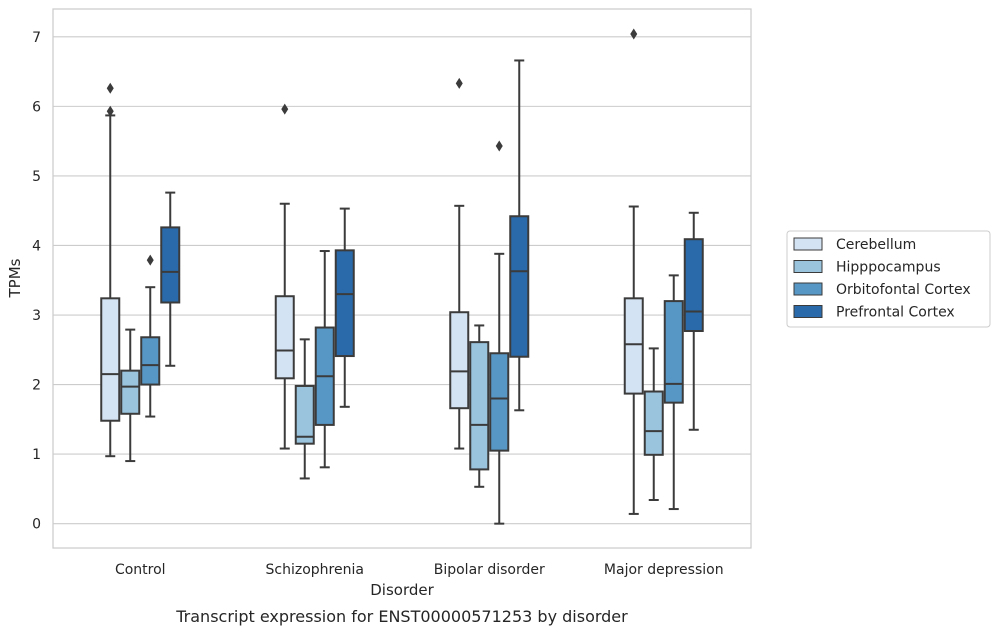 This screenshot has height=634, width=999. What do you see at coordinates (36, 316) in the screenshot?
I see `y-tick-label-3: 3` at bounding box center [36, 316].